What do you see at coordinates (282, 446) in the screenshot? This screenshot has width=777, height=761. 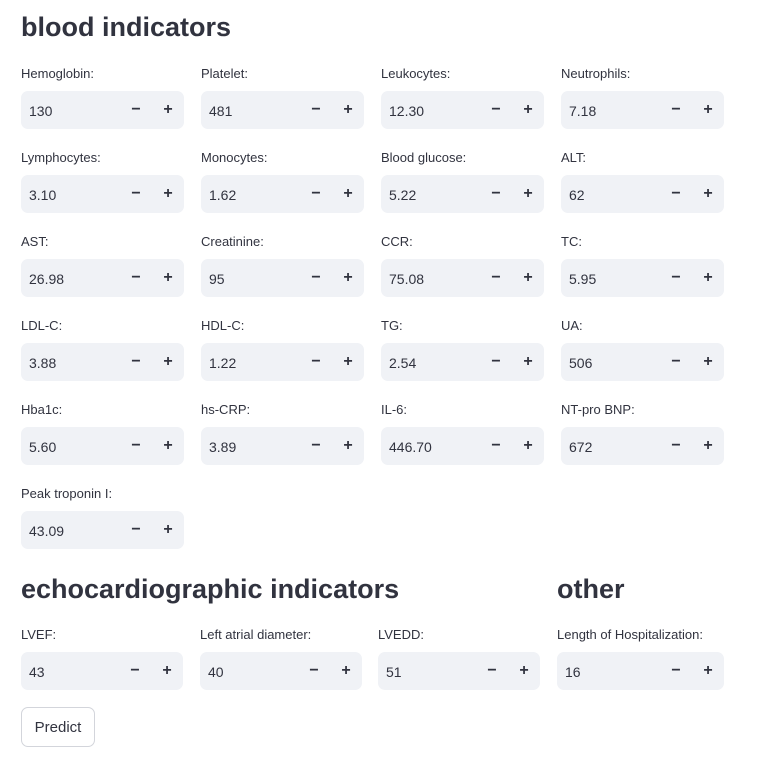 I see `hs-crp-input: 3.89 − +` at bounding box center [282, 446].